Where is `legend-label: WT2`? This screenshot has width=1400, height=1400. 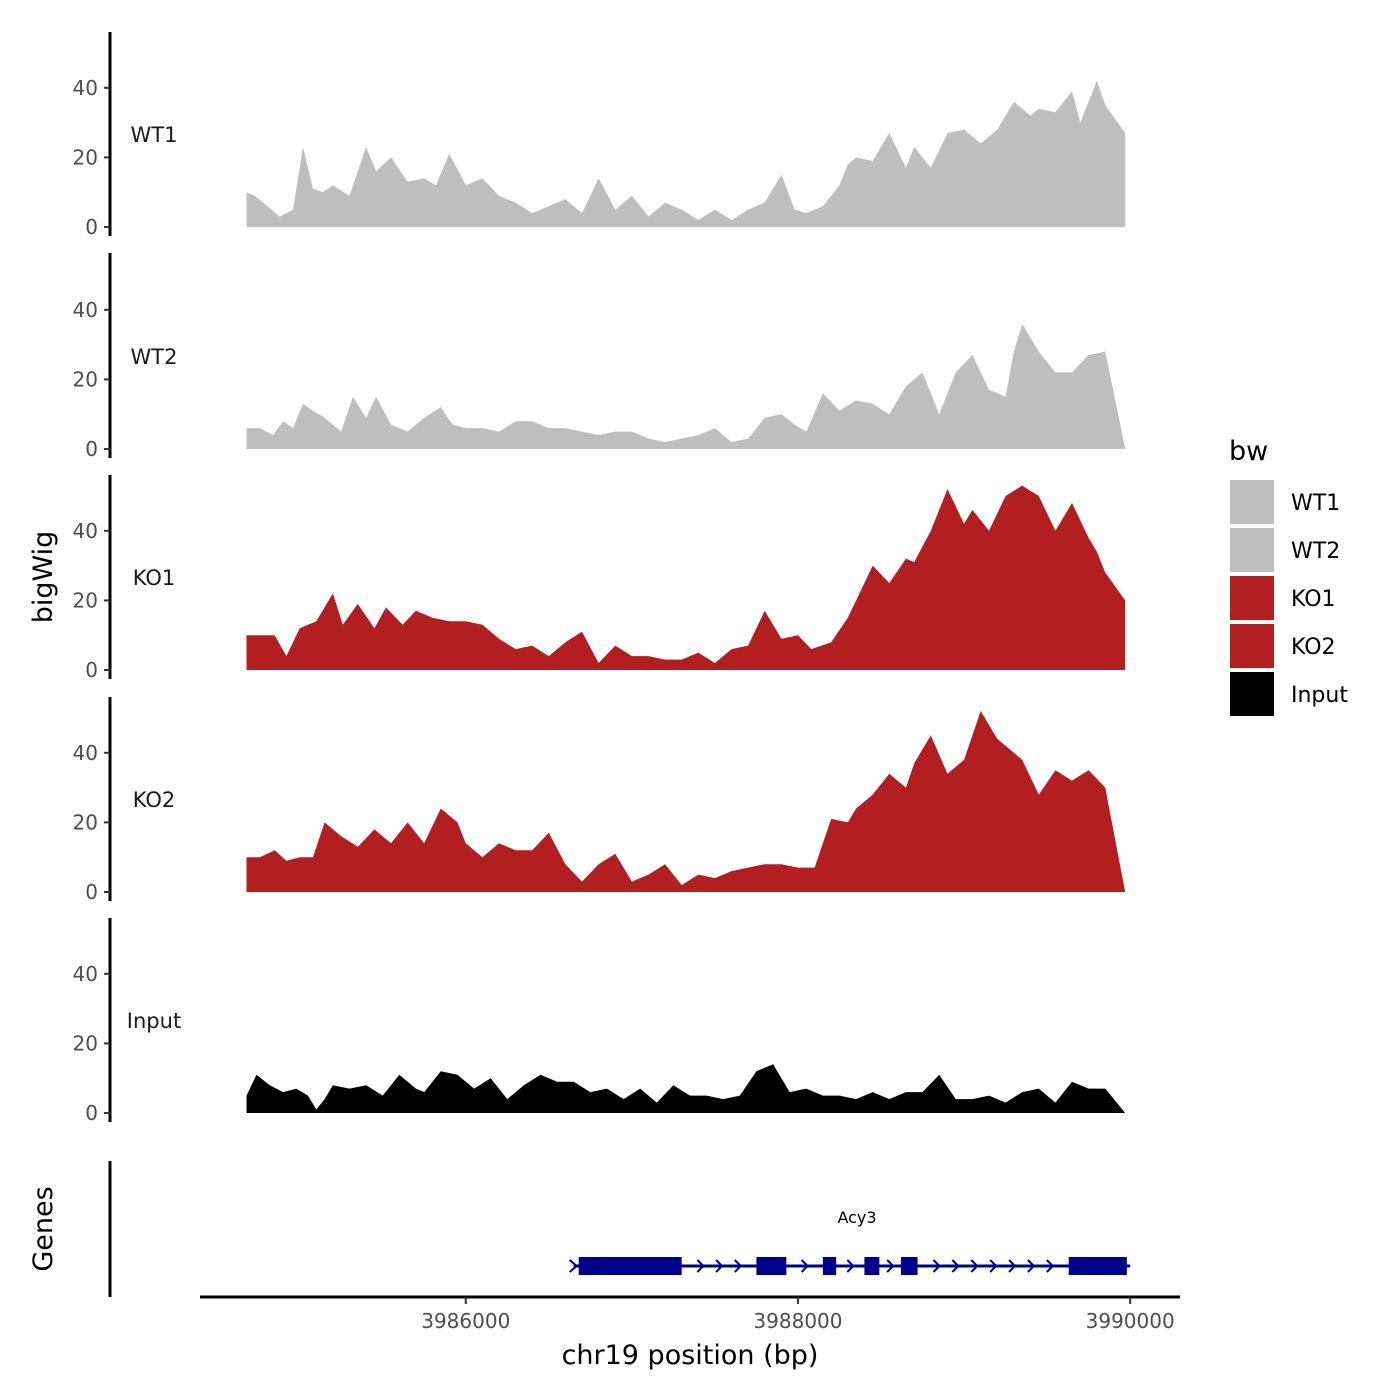
legend-label: WT2 is located at coordinates (1315, 551).